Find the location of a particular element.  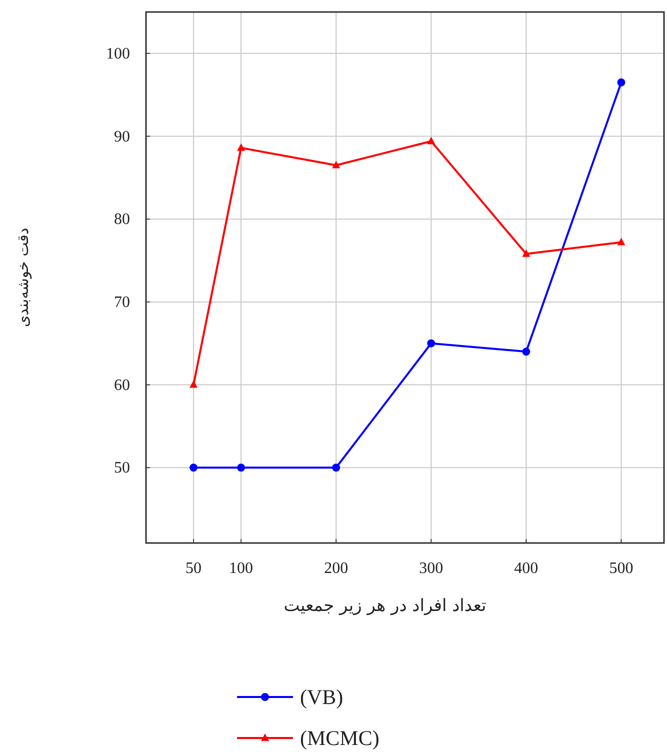

x-tick-label: 300 is located at coordinates (431, 568).